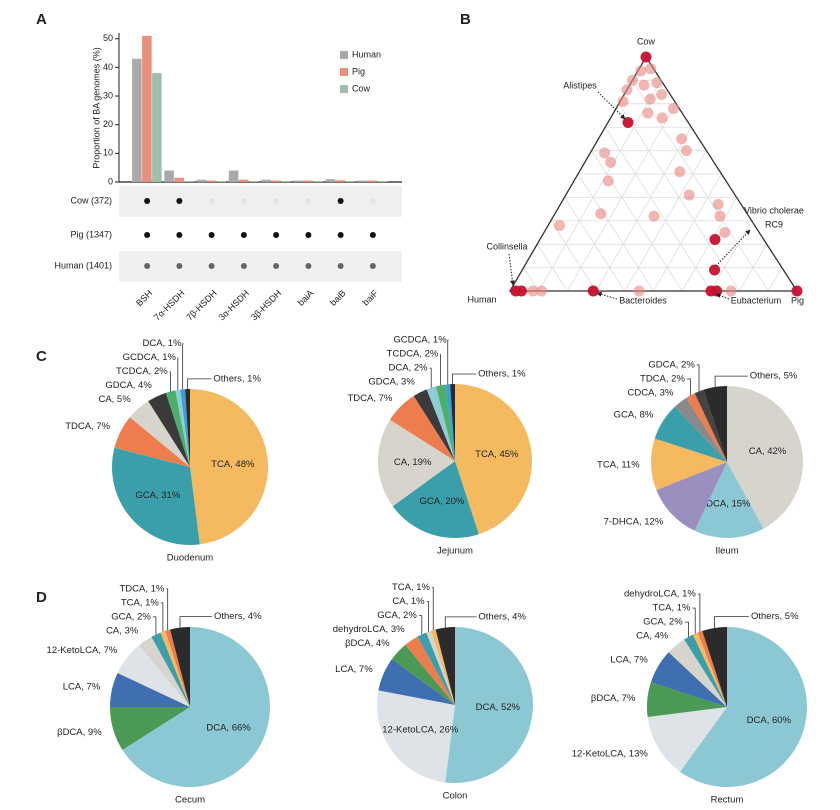 This screenshot has width=840, height=810. Describe the element at coordinates (108, 67) in the screenshot. I see `y-tick-label: 40` at that location.